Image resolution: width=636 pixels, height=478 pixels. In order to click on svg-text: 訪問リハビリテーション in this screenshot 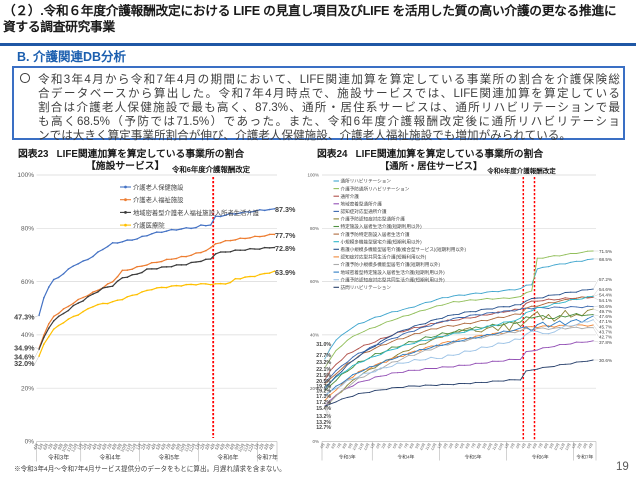, I will do `click(366, 287)`.